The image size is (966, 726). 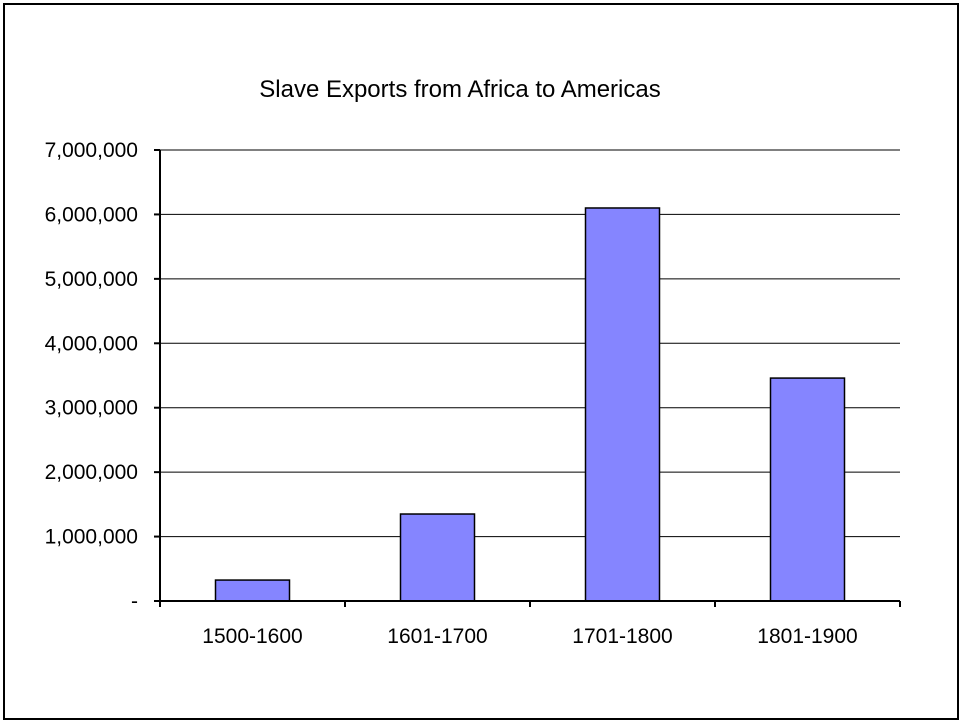 I want to click on chart-title: Slave Exports from Africa to Americas, so click(x=459, y=89).